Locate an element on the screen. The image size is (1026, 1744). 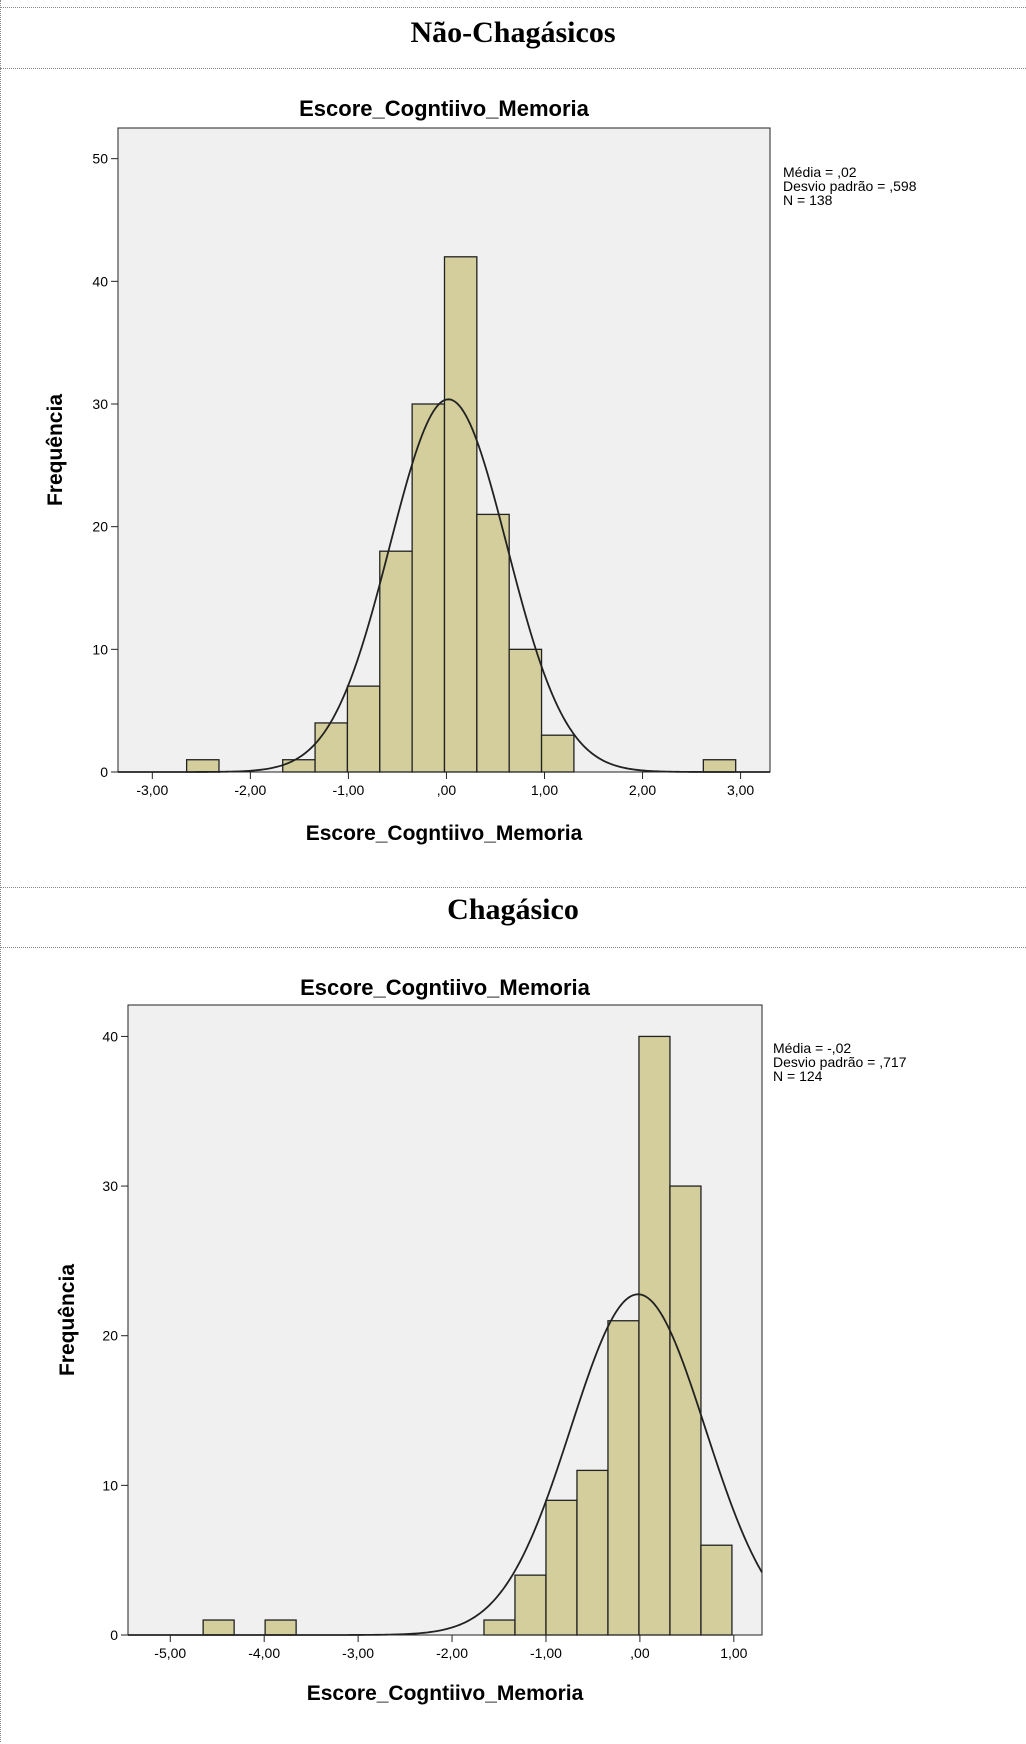
stats-line: Desvio padrão = ,598 is located at coordinates (850, 186).